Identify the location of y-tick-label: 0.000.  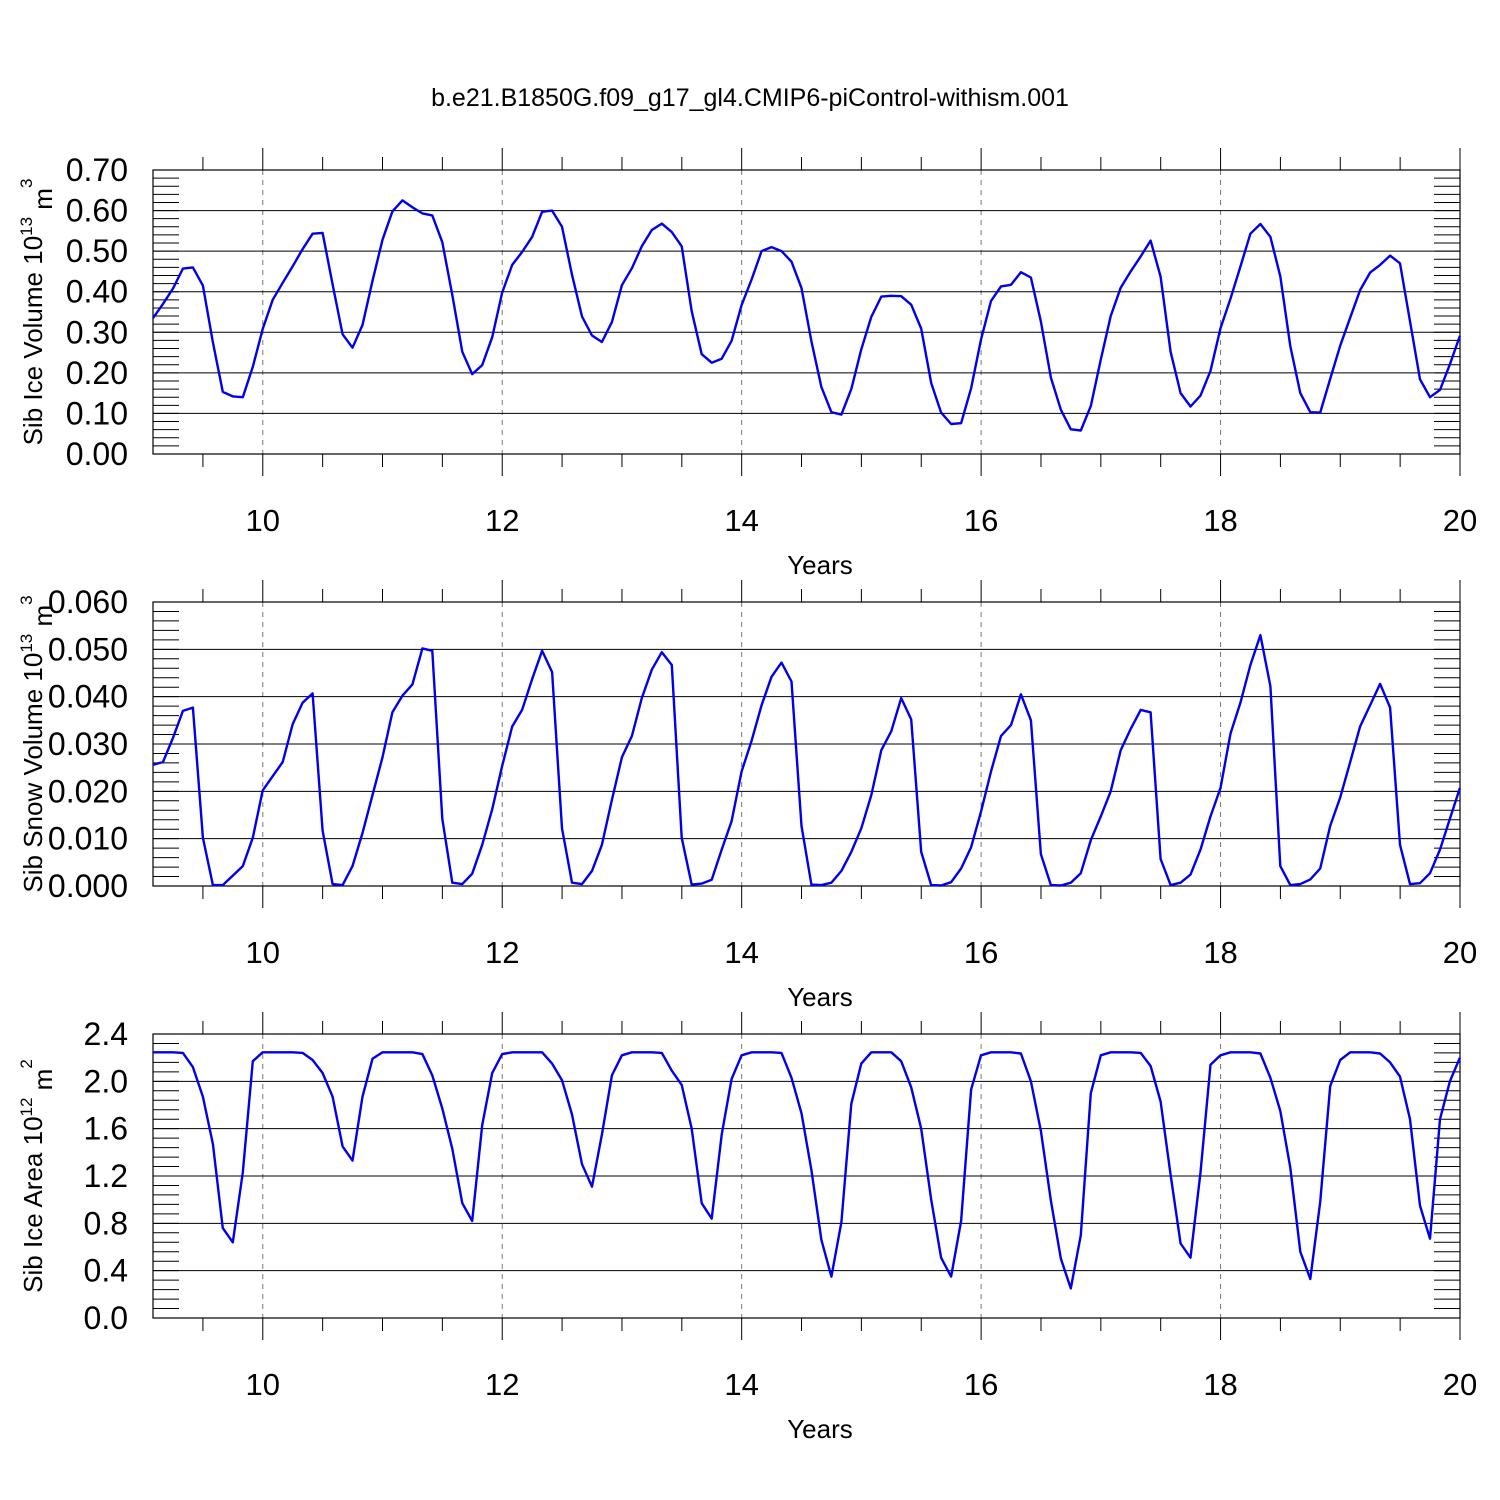
(88, 886).